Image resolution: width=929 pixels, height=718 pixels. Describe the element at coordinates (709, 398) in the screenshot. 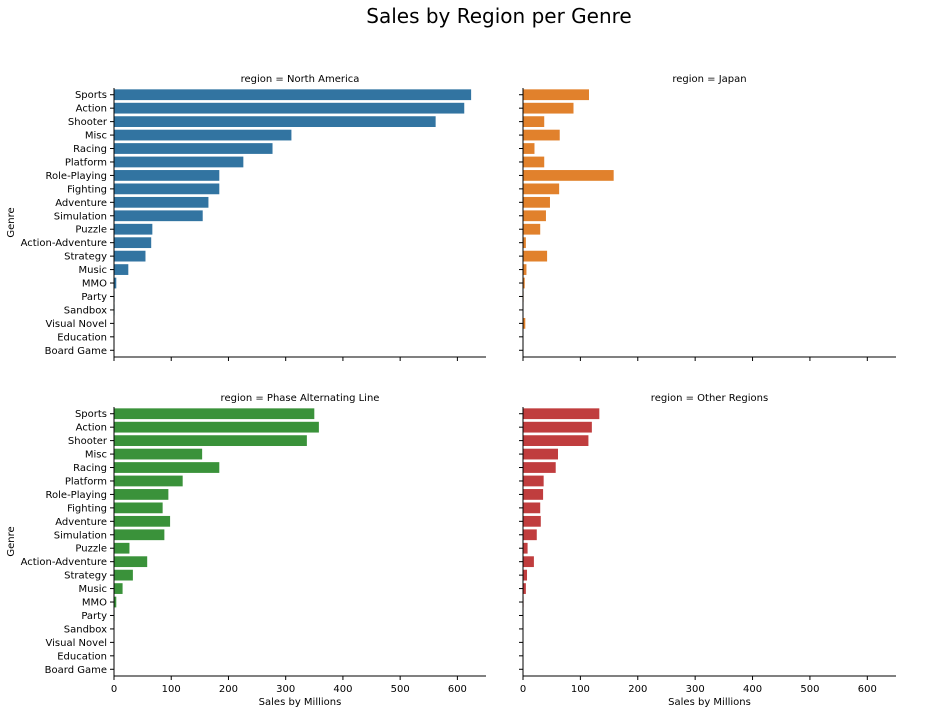

I see `facet-title: region = Other Regions` at that location.